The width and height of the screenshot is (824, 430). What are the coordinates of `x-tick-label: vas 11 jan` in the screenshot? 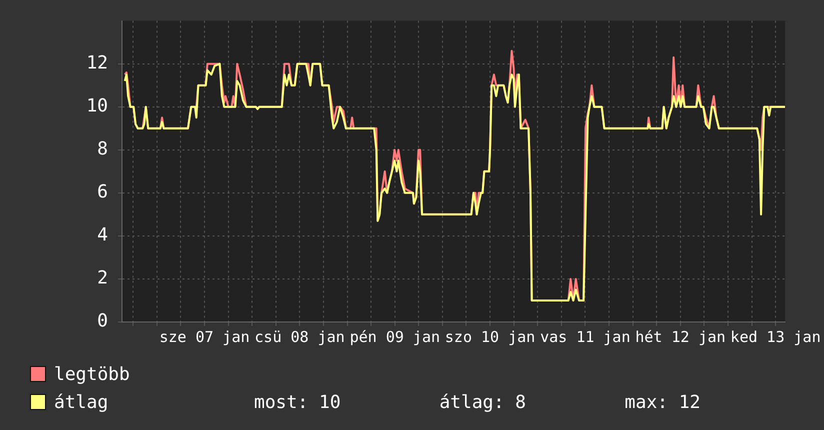 It's located at (585, 337).